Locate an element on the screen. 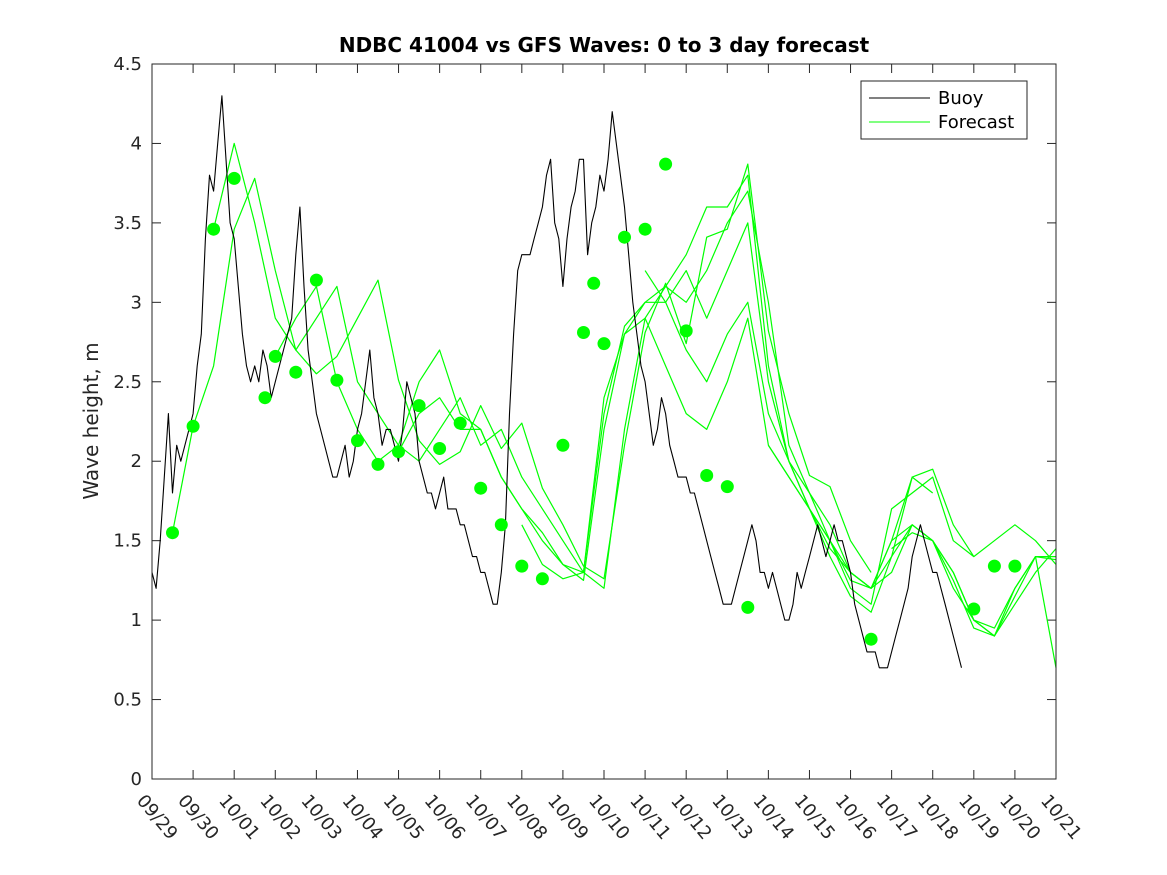 The image size is (1167, 875). legend-box is located at coordinates (944, 110).